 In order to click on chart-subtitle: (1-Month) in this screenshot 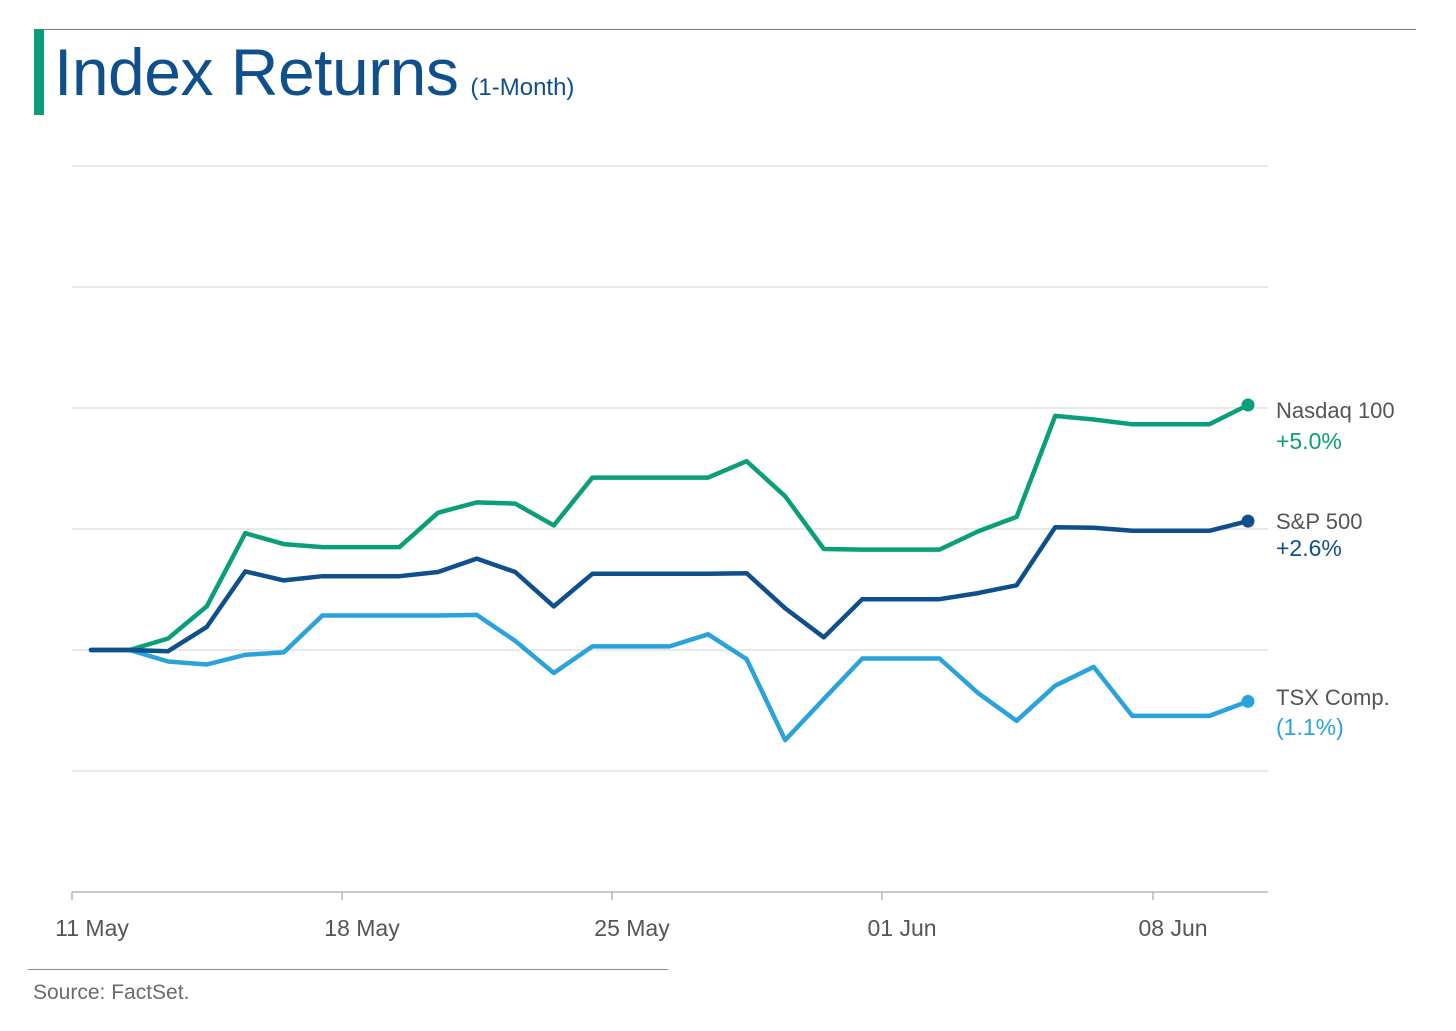, I will do `click(522, 87)`.